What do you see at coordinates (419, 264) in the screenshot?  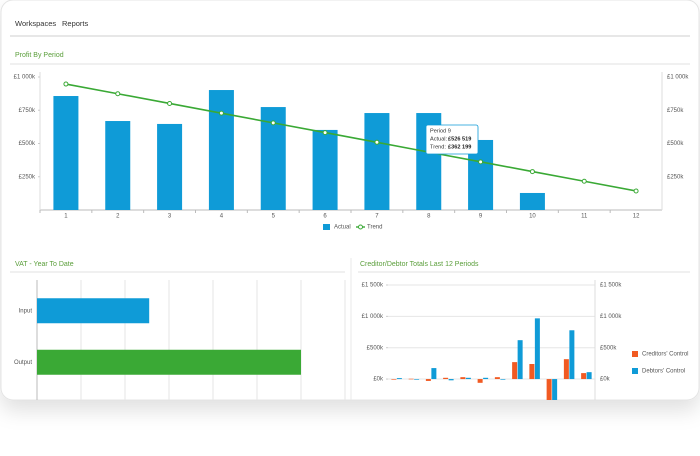 I see `panel-title: Creditor/Debtor Totals Last 12 Periods` at bounding box center [419, 264].